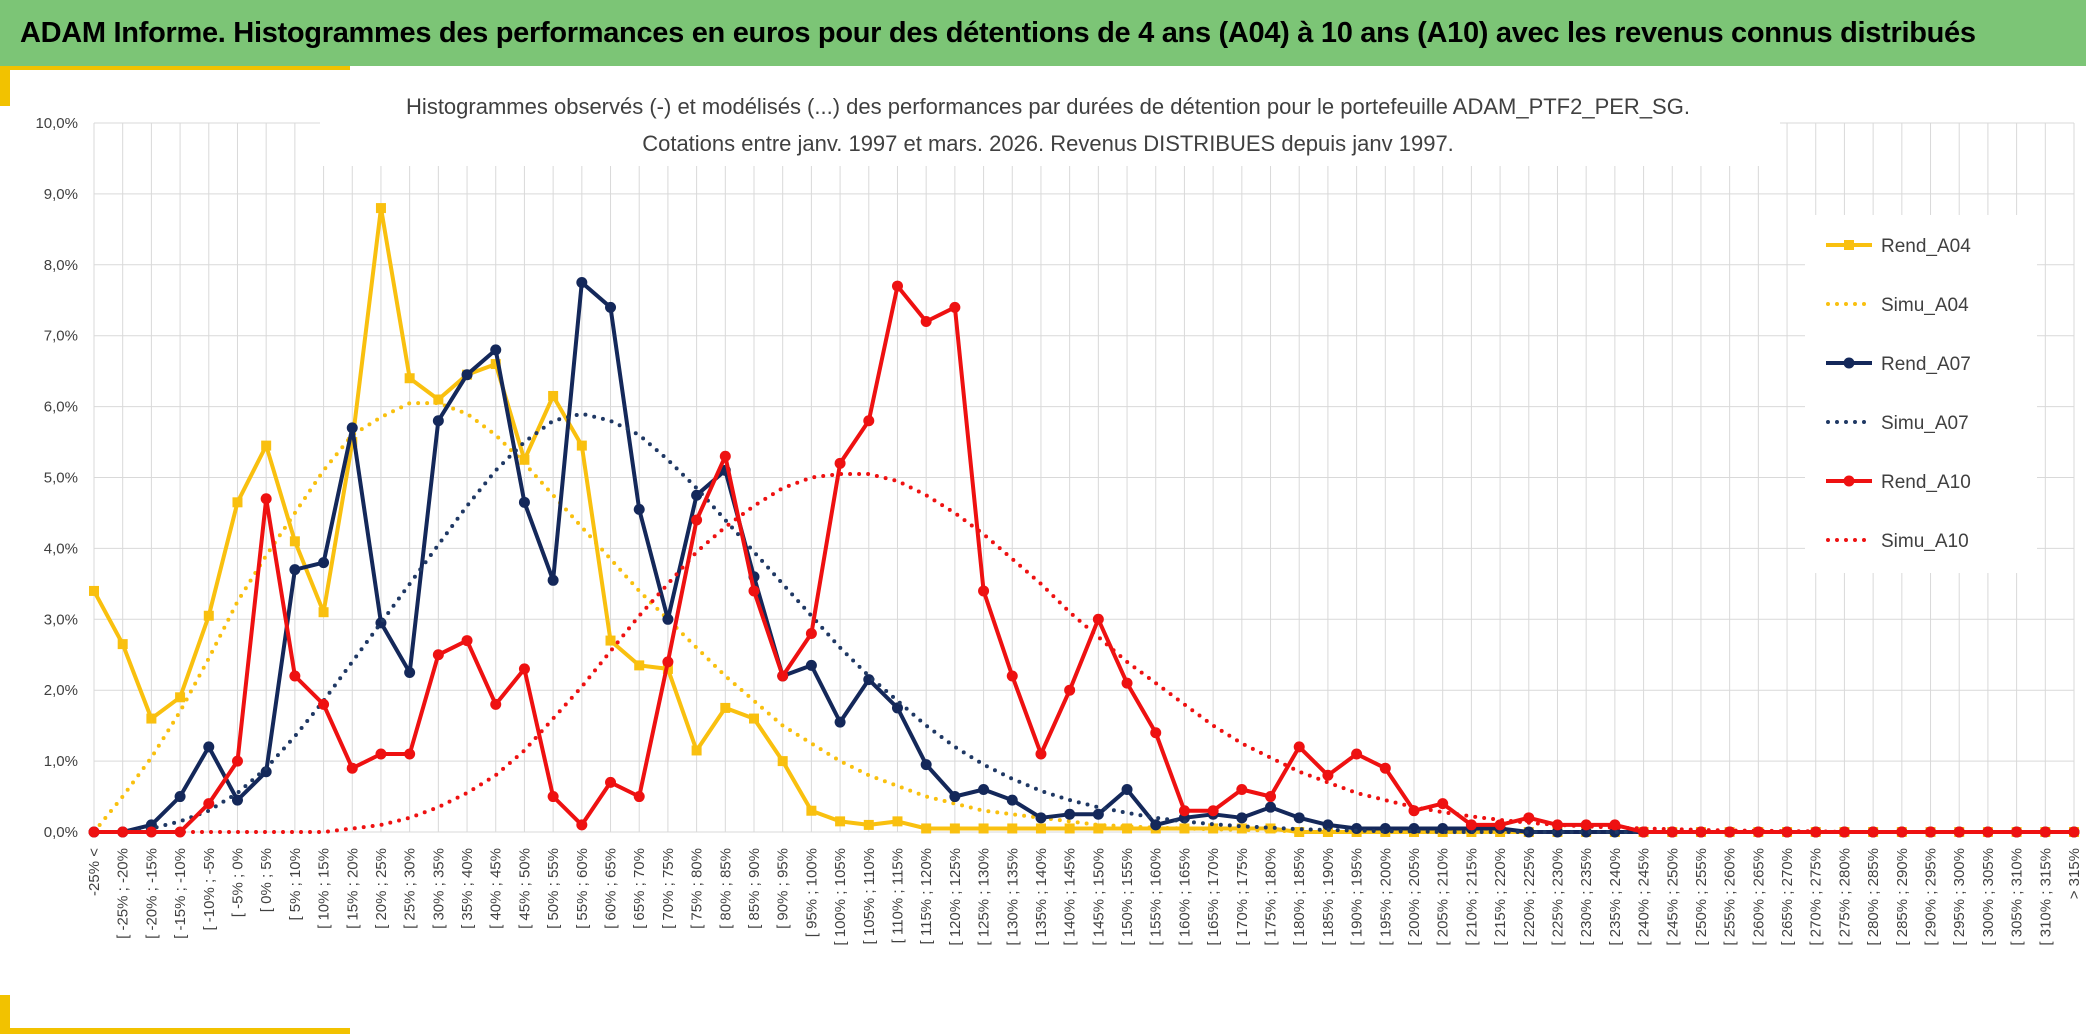  I want to click on x-tick-label: [ 90% ; 95%, so click(783, 888).